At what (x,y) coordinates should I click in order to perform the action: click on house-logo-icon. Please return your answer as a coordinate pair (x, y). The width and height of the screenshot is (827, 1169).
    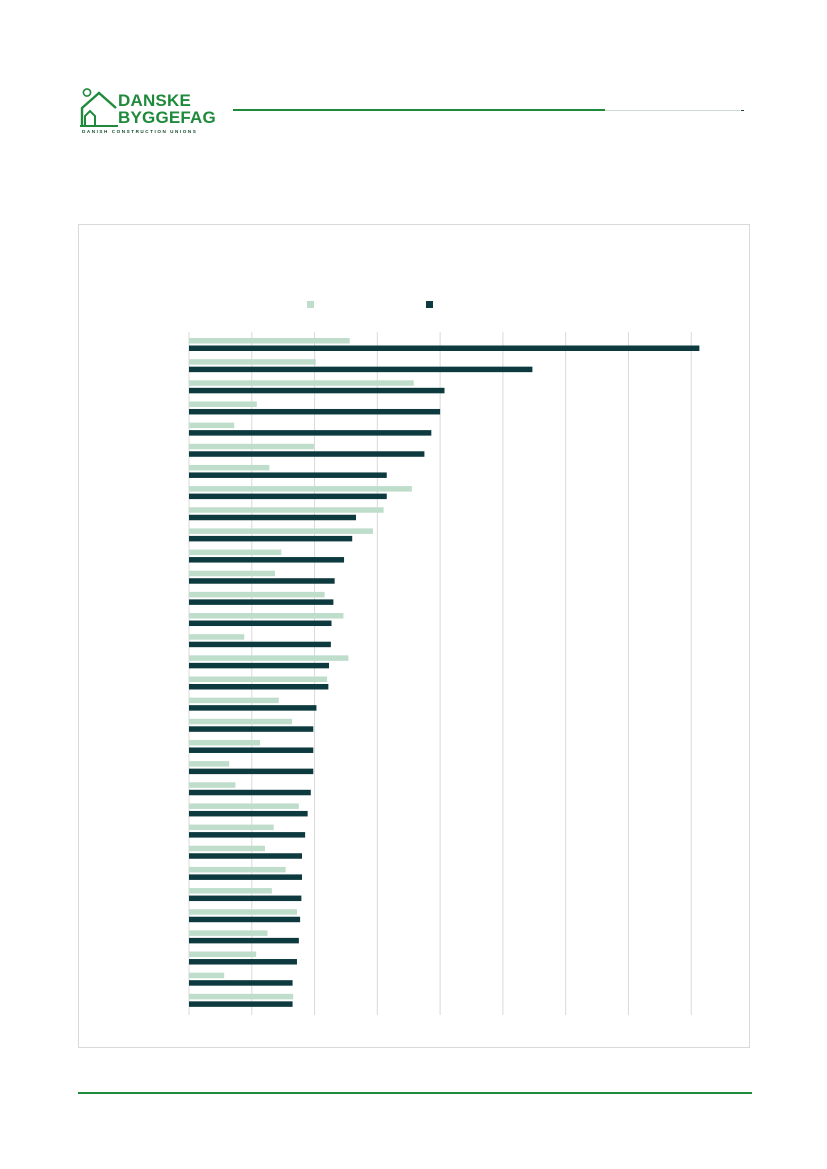
    Looking at the image, I should click on (99, 107).